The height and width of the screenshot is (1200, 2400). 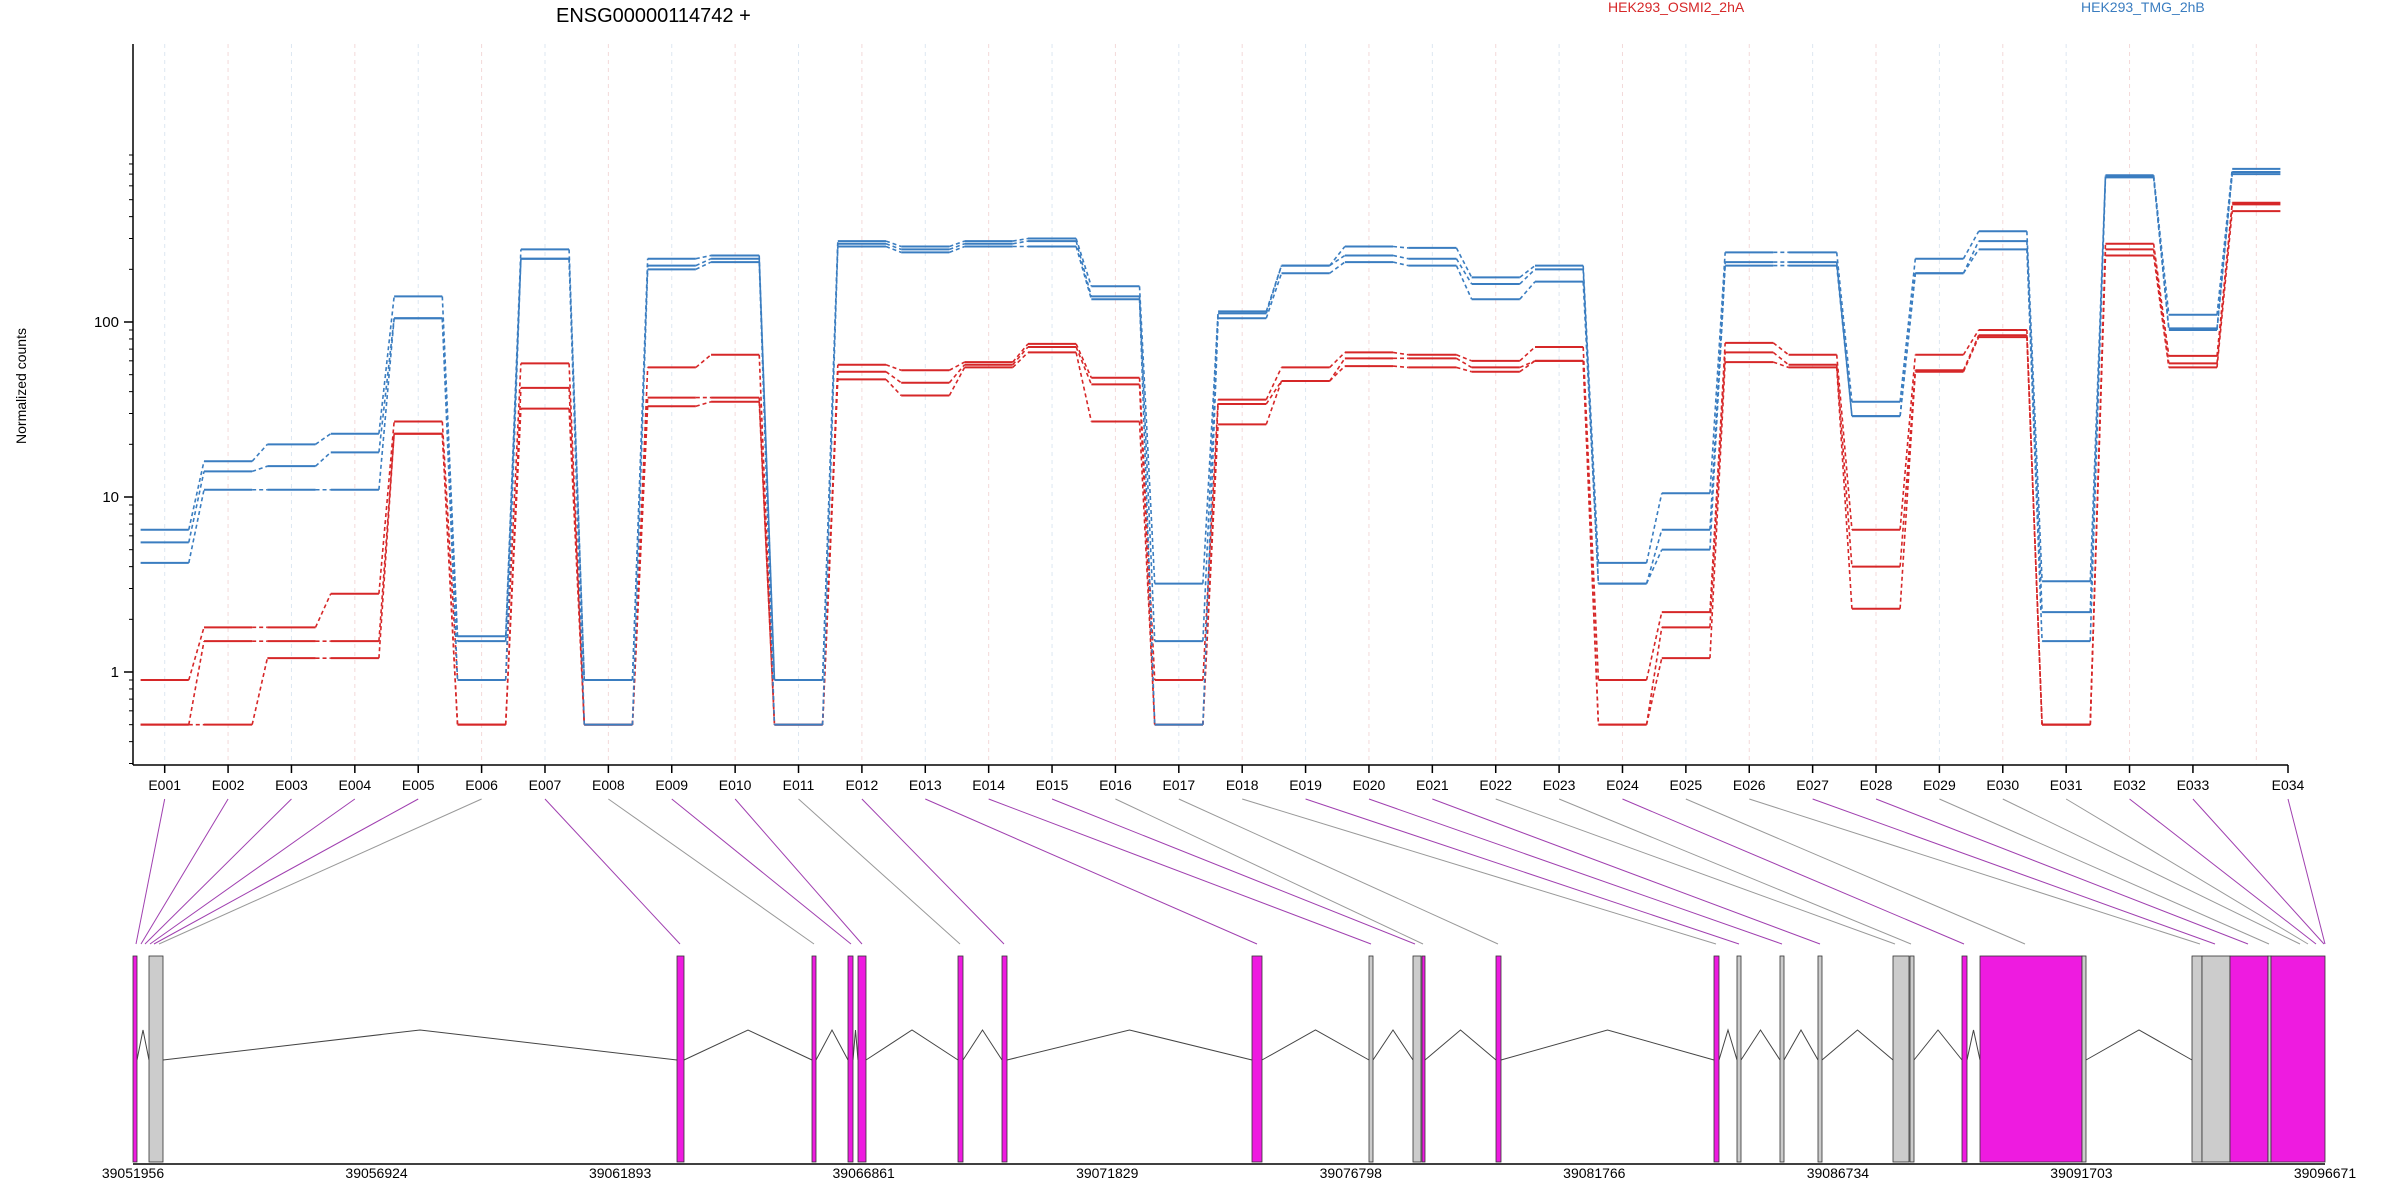 What do you see at coordinates (864, 1173) in the screenshot?
I see `genome-tick-label: 39066861` at bounding box center [864, 1173].